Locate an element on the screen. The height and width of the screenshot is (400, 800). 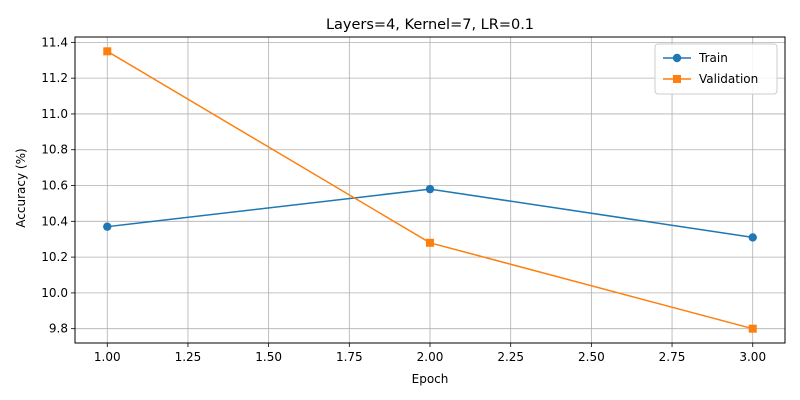
legend: Train Validation is located at coordinates (716, 69).